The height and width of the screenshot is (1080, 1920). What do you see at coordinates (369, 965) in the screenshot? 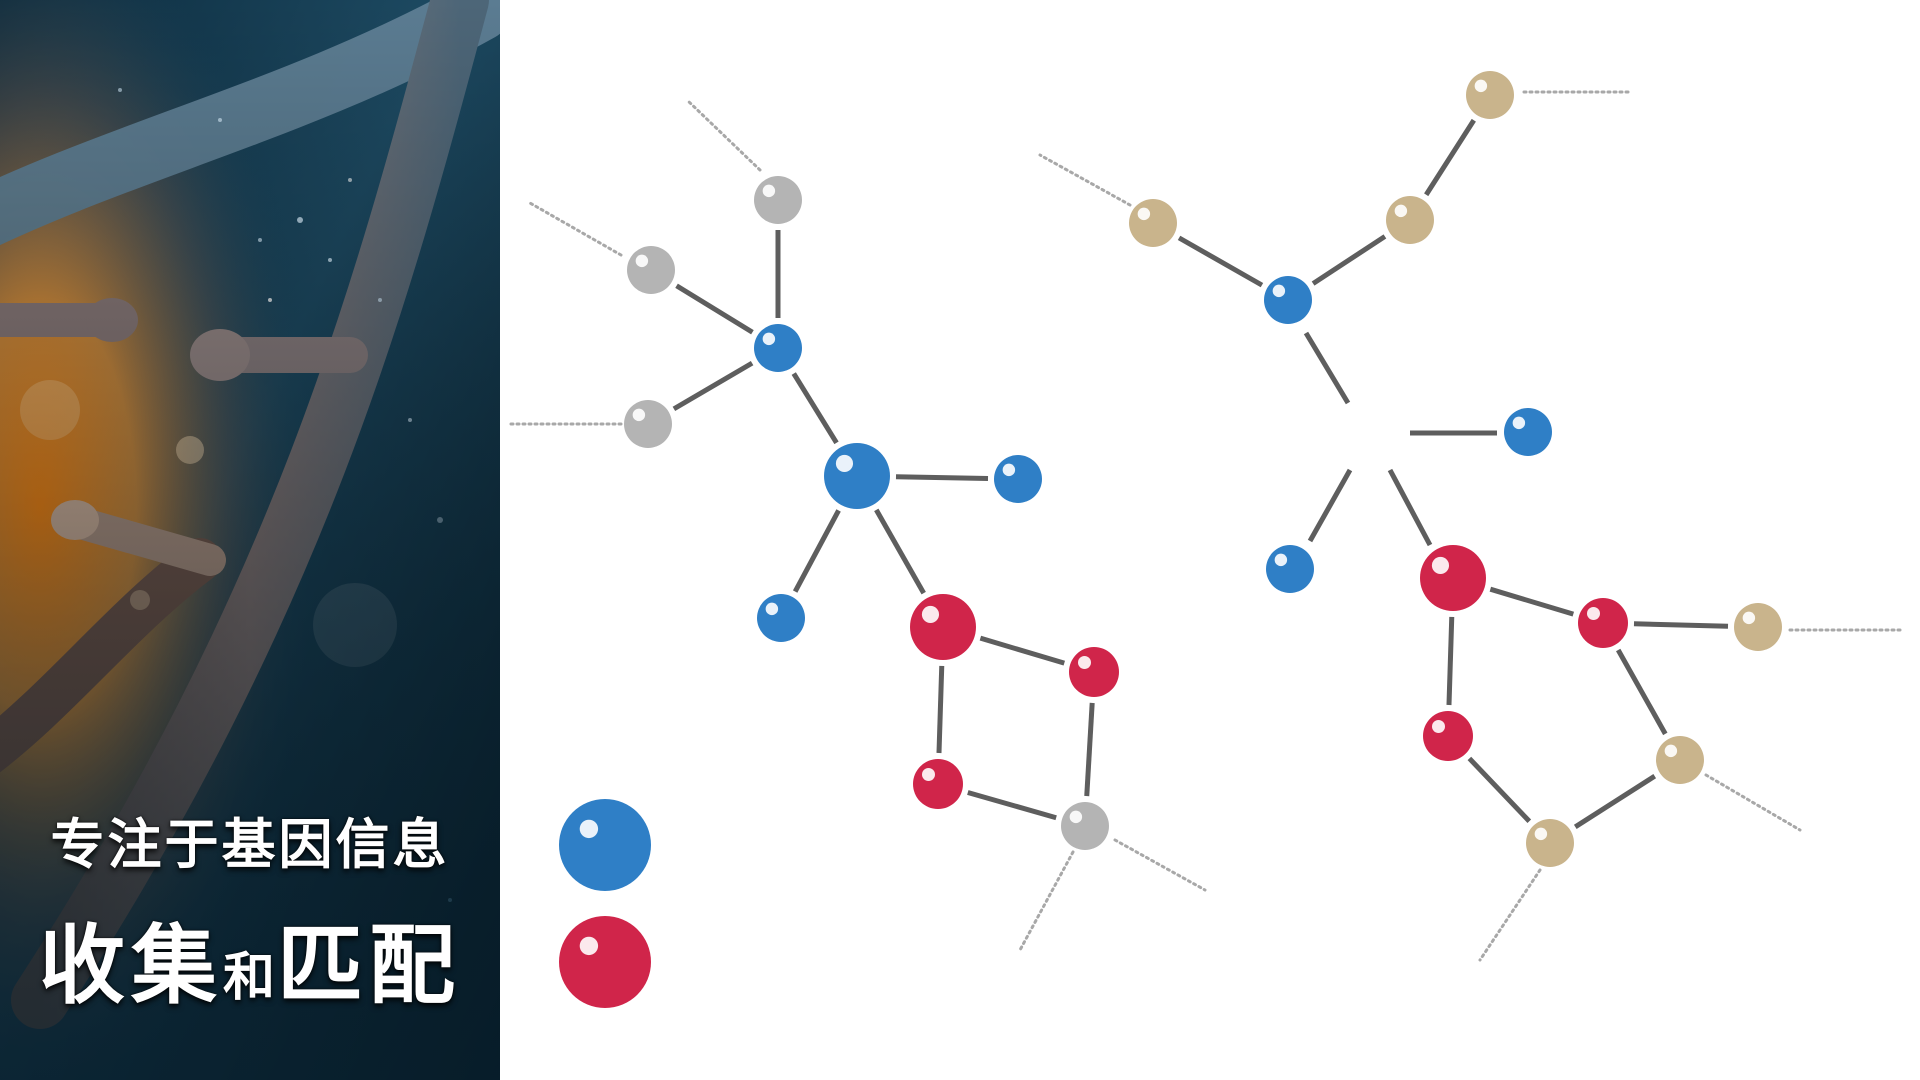
I see `tagline-match: 匹配` at bounding box center [369, 965].